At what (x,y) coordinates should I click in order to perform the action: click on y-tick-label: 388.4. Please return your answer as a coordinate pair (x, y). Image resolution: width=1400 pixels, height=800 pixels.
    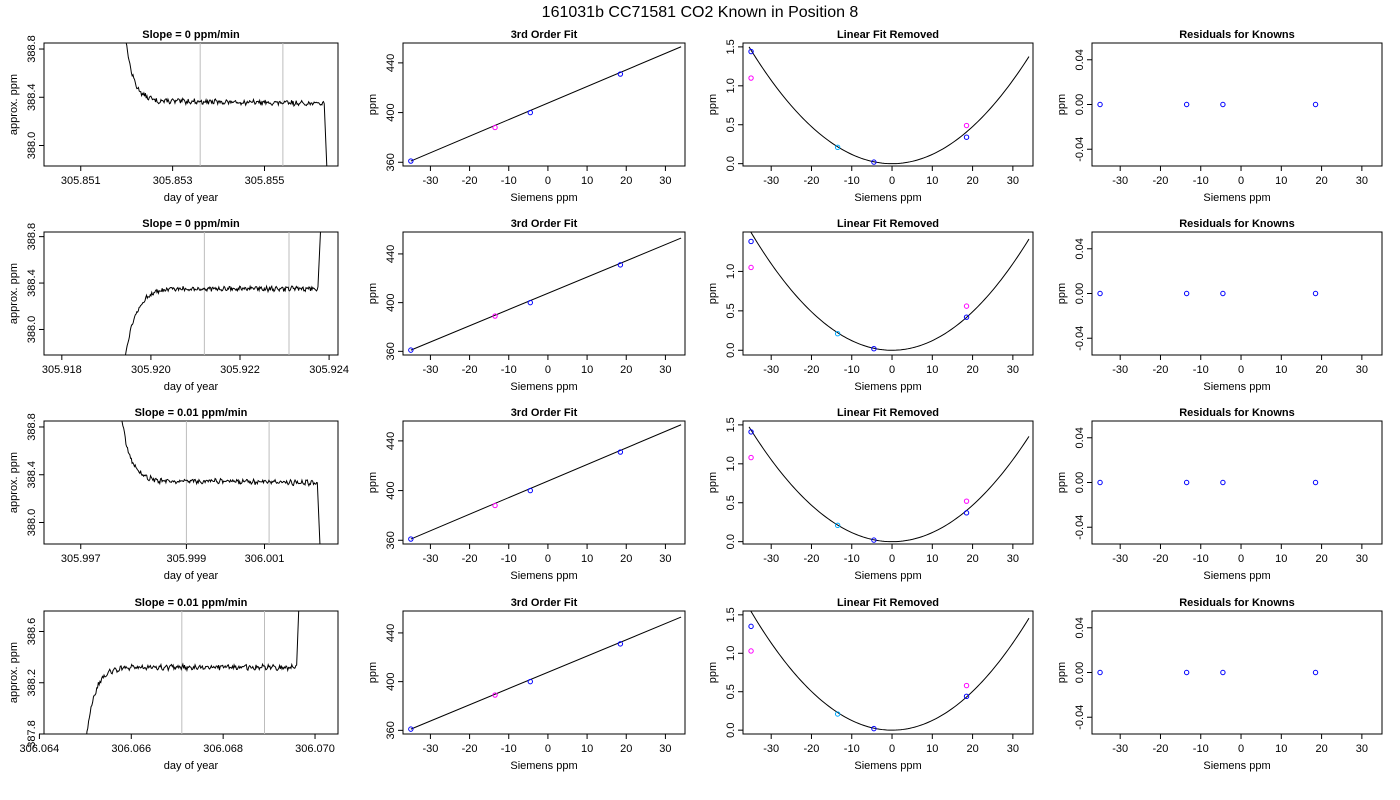
    Looking at the image, I should click on (32, 97).